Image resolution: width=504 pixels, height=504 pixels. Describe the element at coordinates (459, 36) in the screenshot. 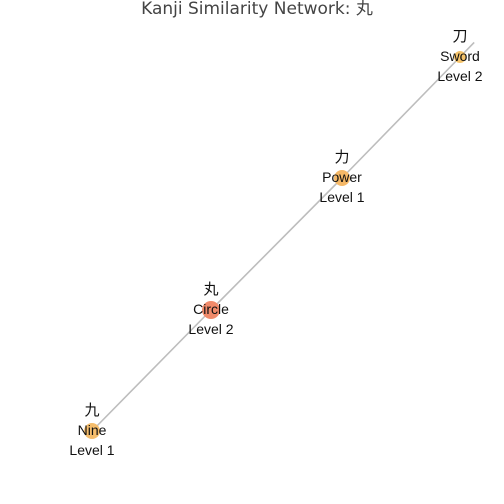

I see `node-kanji-sword: 刀` at that location.